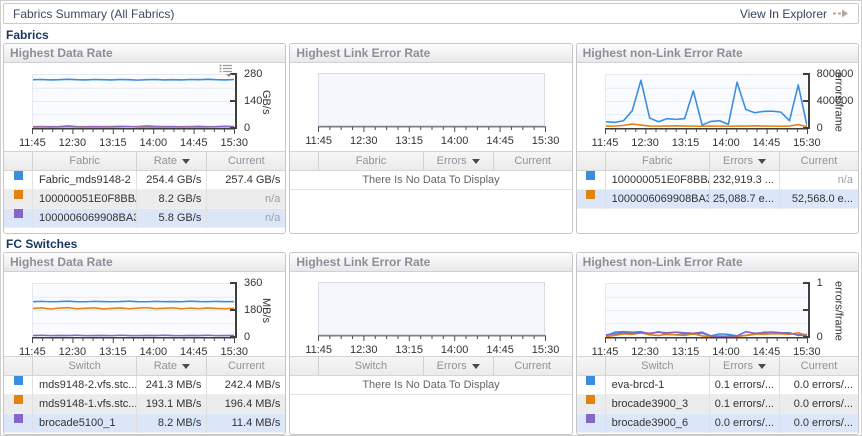  I want to click on row-value: 8.2 GB/s, so click(172, 199).